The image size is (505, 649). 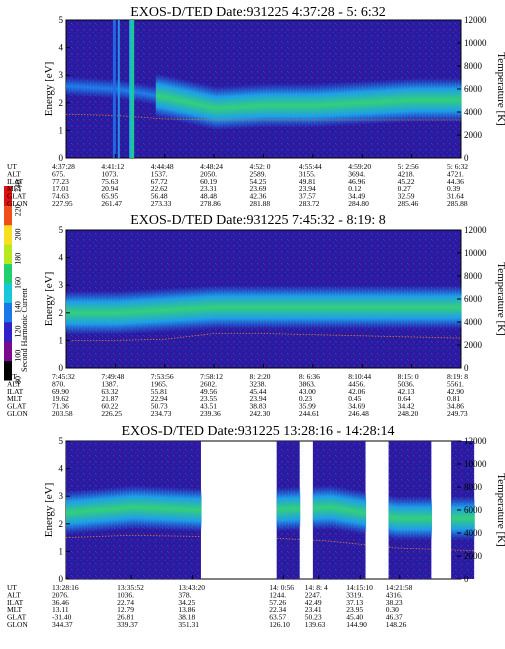 What do you see at coordinates (62, 617) in the screenshot?
I see `table-cell: -31.40` at bounding box center [62, 617].